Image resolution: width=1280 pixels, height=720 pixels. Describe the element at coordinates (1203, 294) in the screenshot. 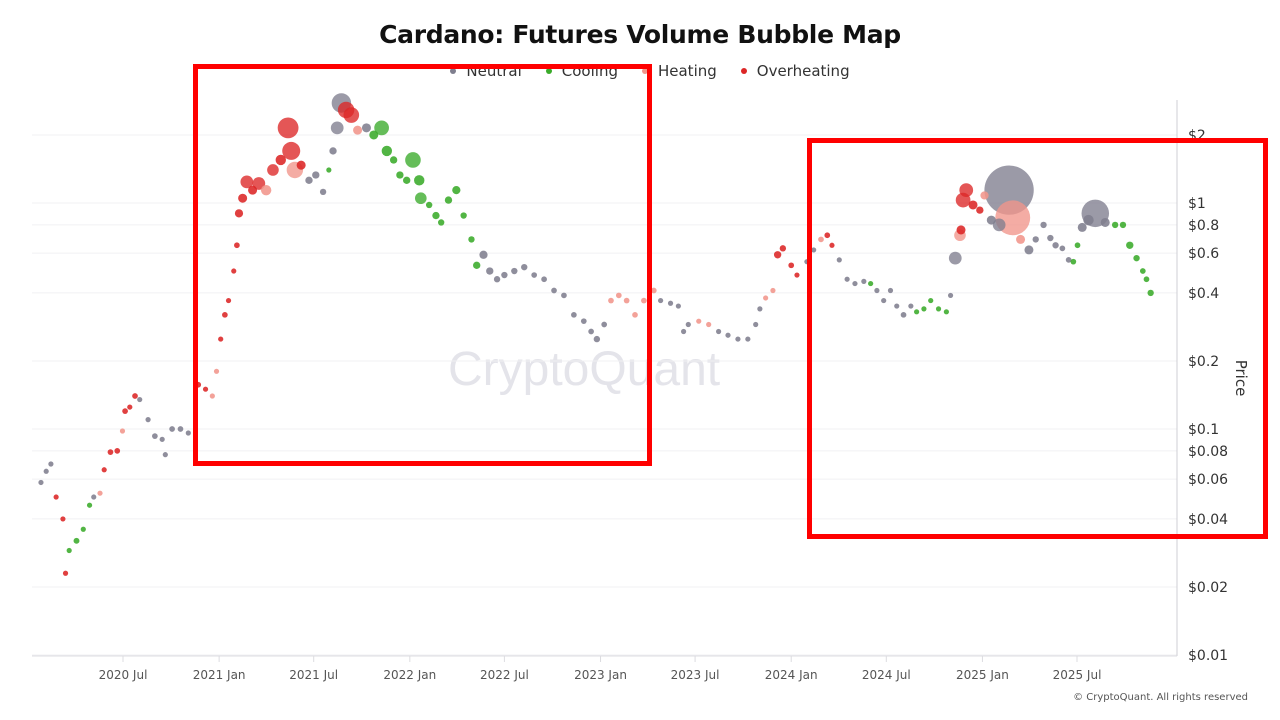

I see `y-tick-label: $0.4` at that location.